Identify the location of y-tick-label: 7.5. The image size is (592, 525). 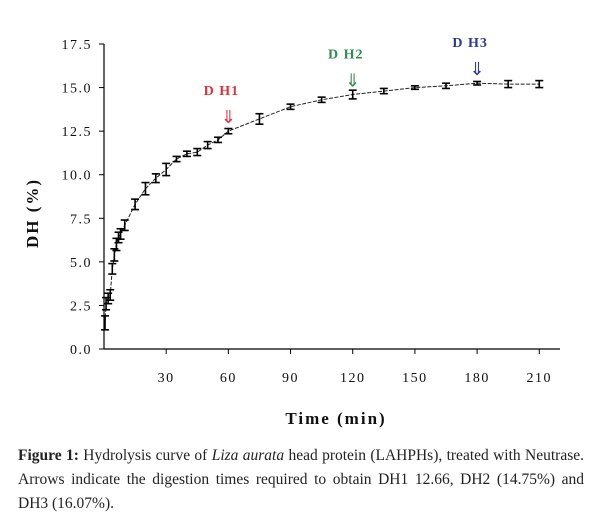
(81, 219).